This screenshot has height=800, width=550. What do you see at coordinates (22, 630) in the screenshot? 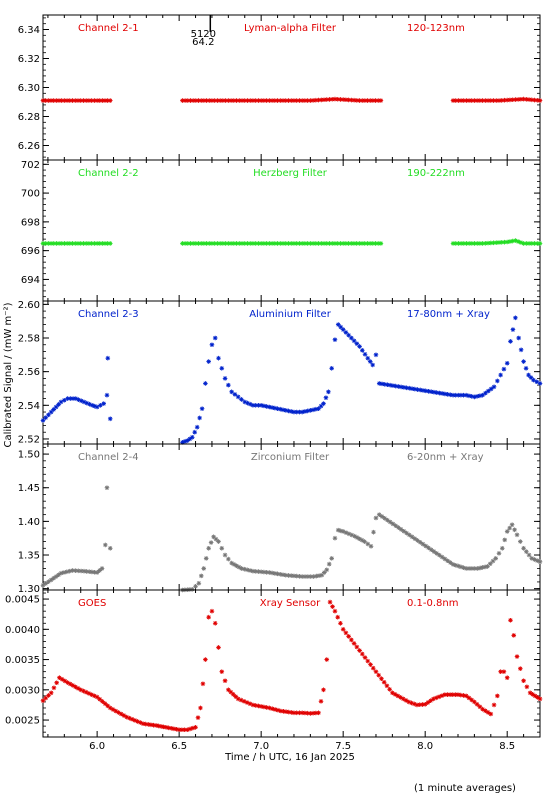
I see `y-tick-label: 0.0040` at bounding box center [22, 630].